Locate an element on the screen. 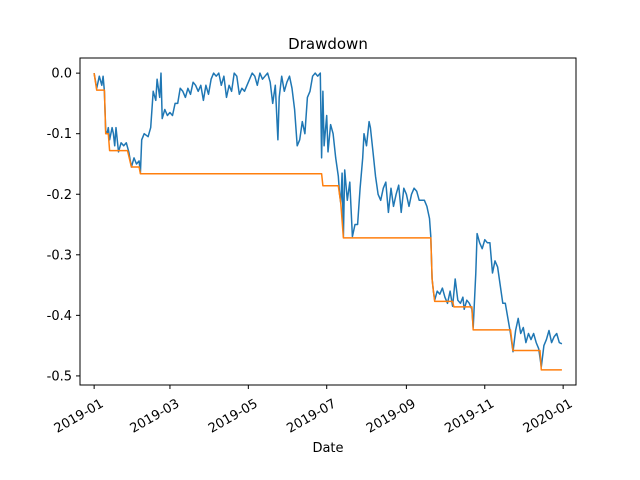  y-tick-label: -0.2 is located at coordinates (59, 195).